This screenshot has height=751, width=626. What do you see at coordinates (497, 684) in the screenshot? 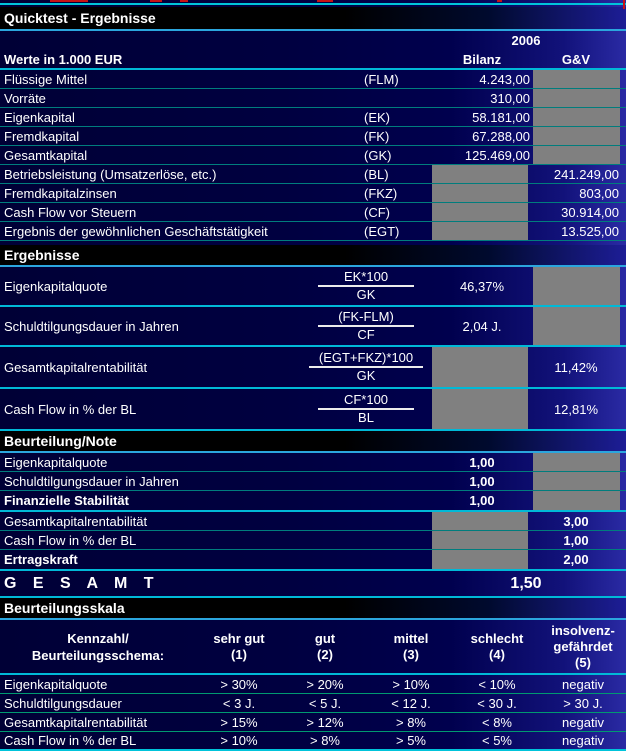
I see `scale-value: < 10%` at bounding box center [497, 684].